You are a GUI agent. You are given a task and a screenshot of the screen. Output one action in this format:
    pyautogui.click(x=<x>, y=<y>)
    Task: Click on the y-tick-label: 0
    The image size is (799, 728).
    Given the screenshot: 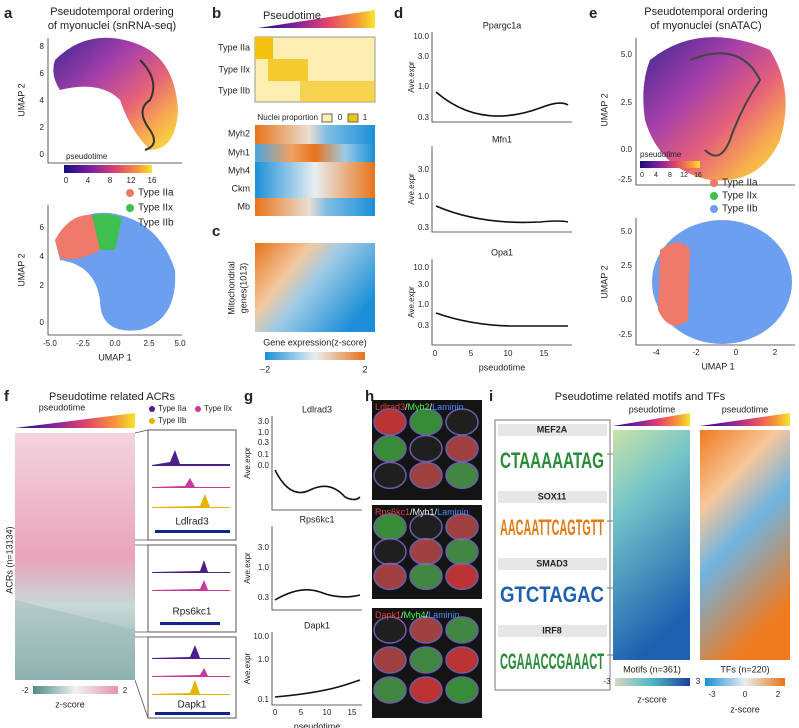 What is the action you would take?
    pyautogui.click(x=42, y=322)
    